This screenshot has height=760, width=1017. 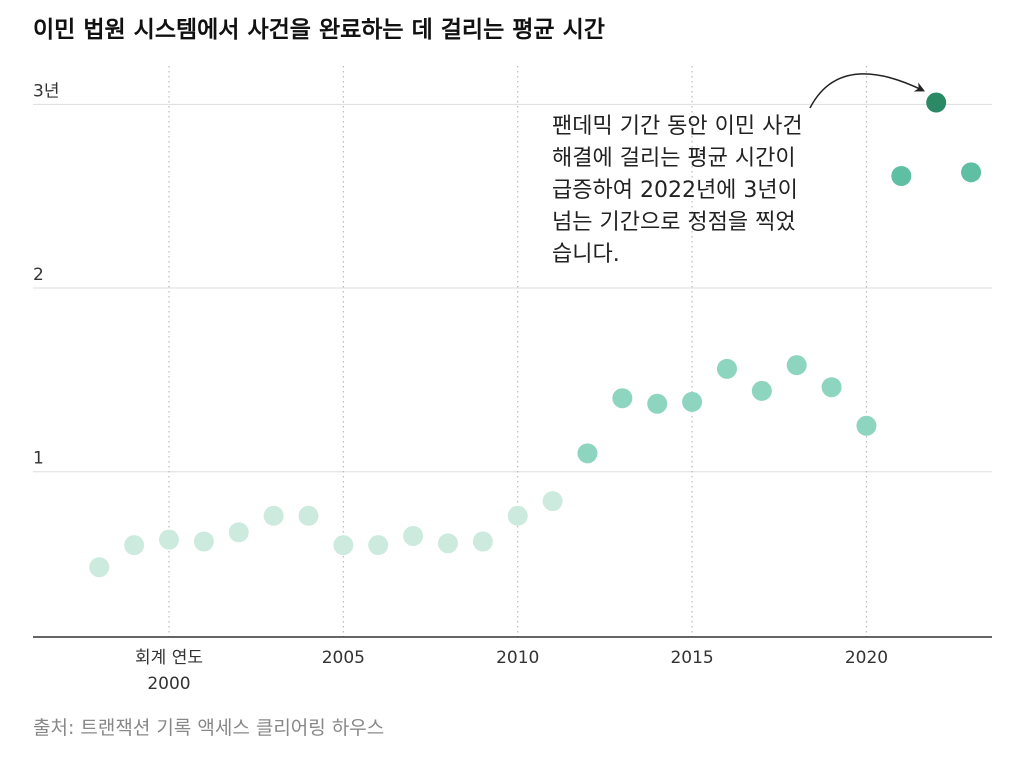 I want to click on x-tick-label: 2015, so click(x=691, y=658).